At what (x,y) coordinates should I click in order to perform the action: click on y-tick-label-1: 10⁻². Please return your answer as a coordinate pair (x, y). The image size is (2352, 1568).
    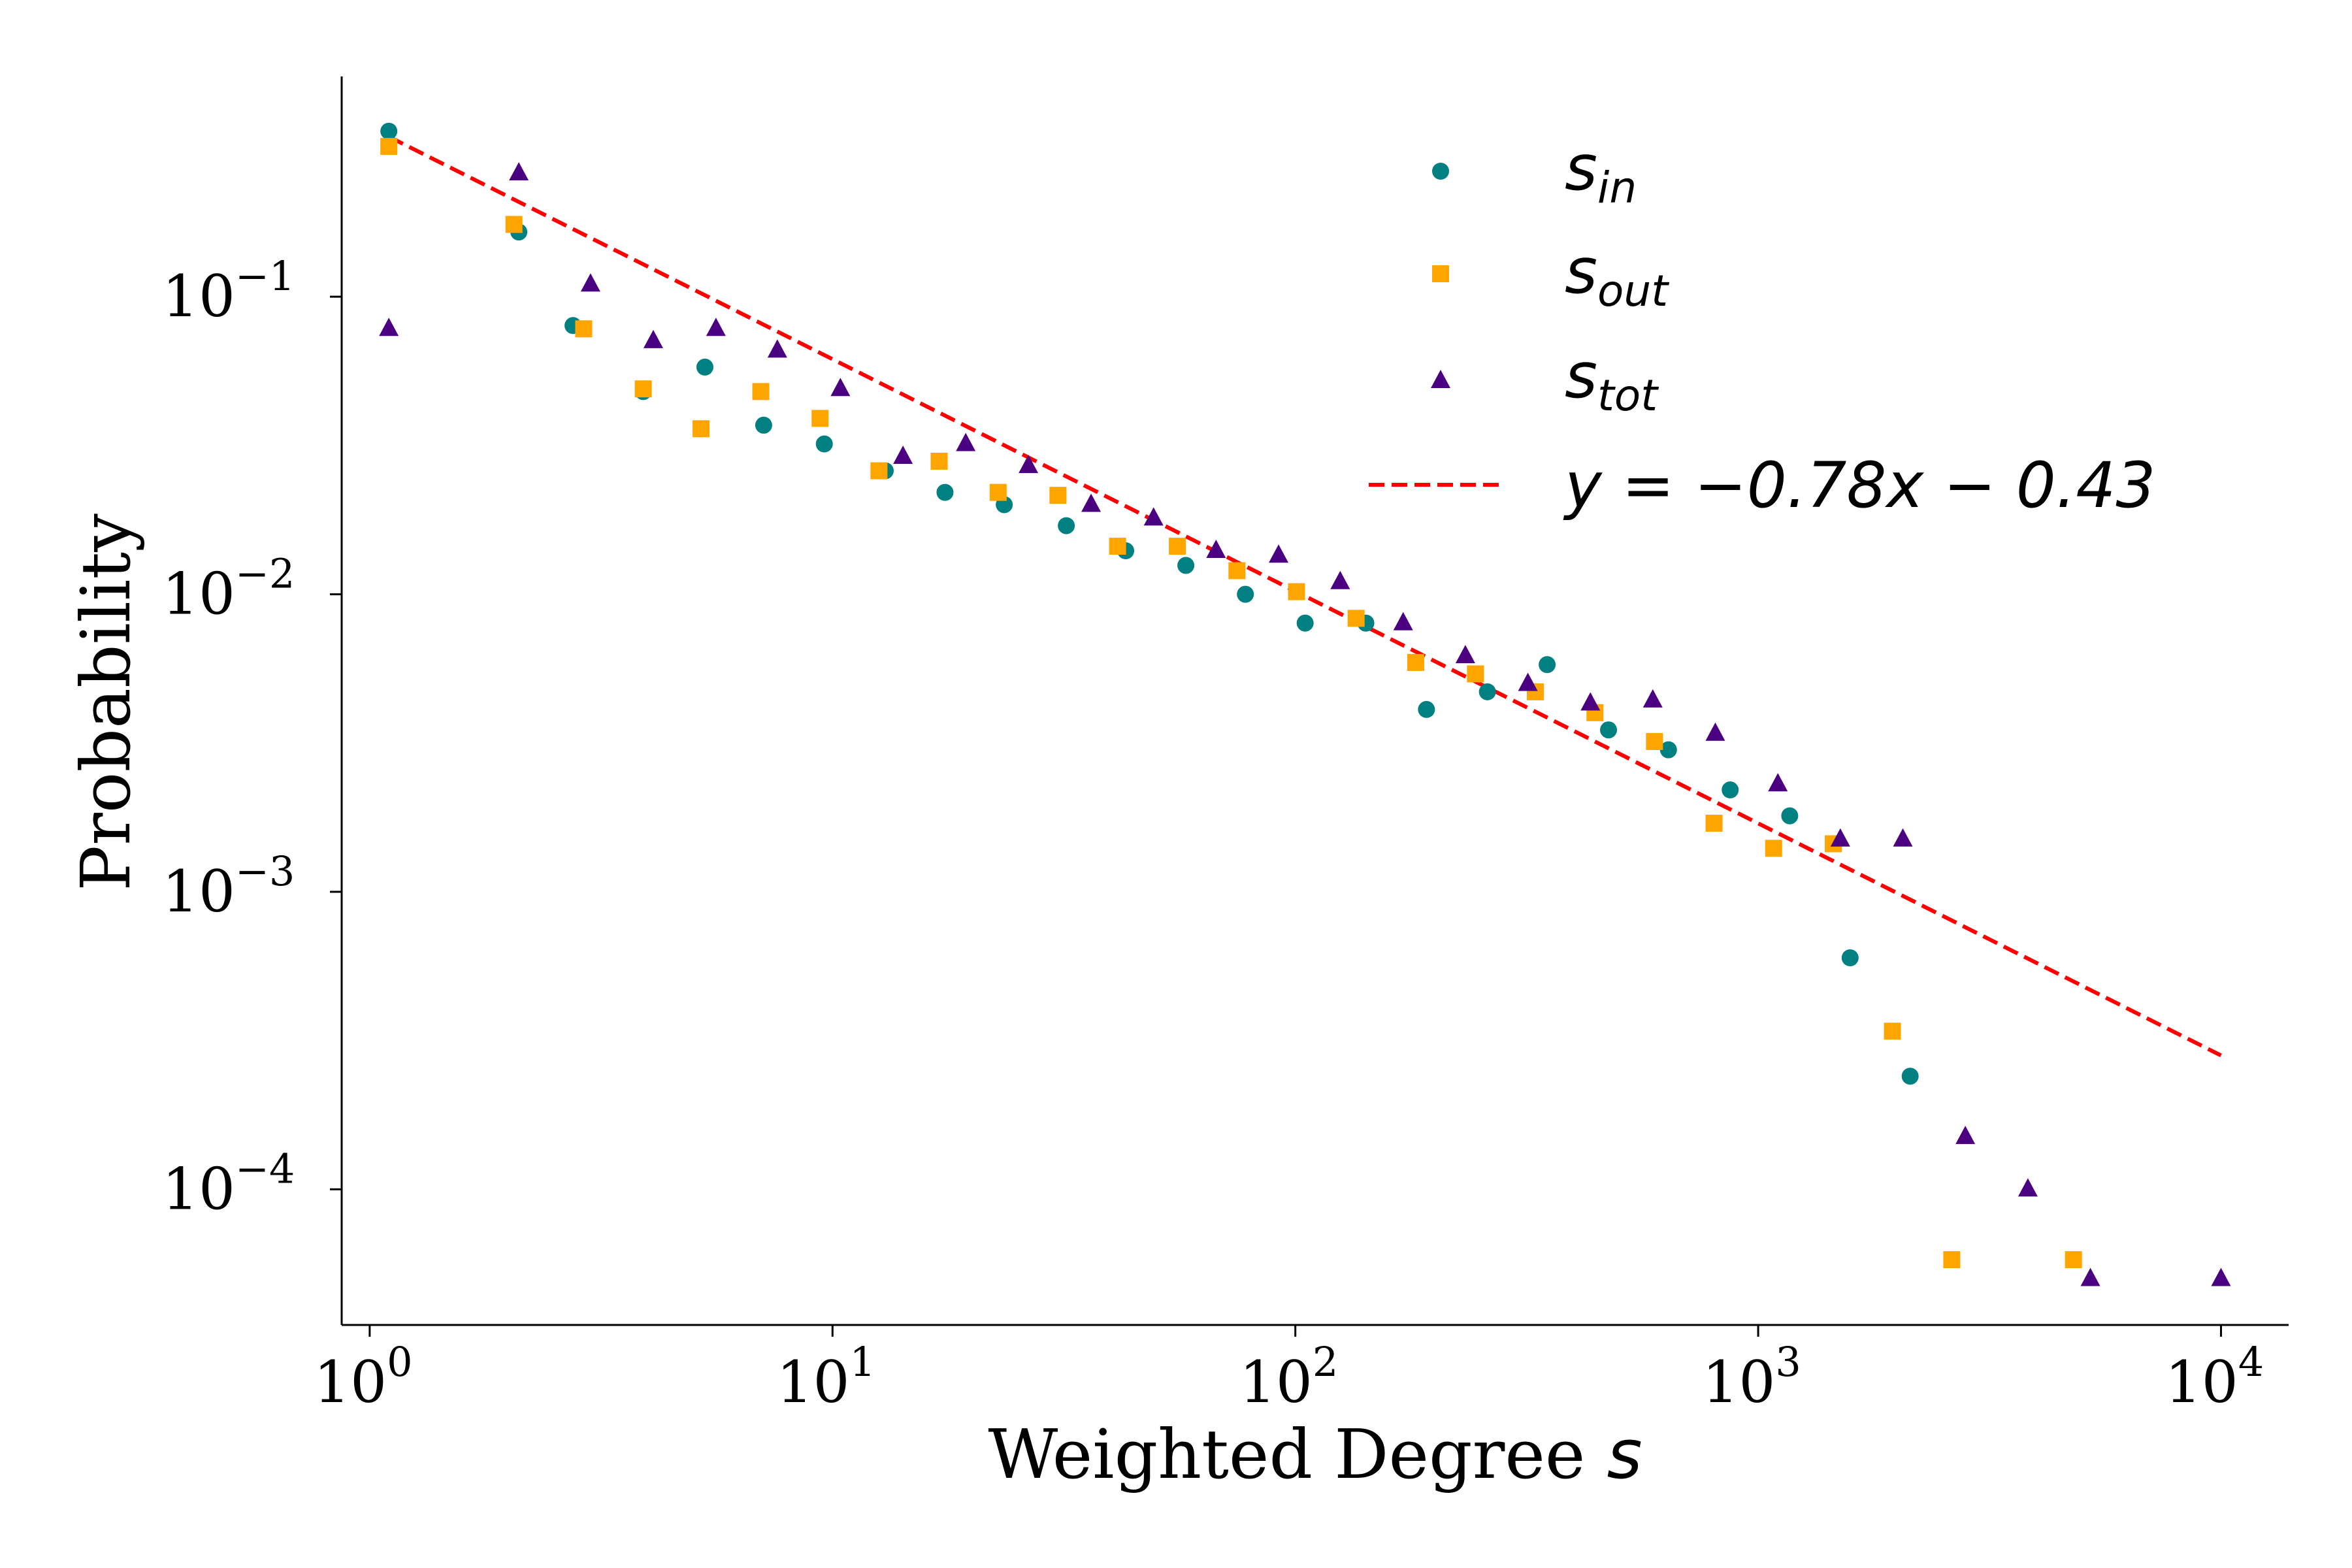
    Looking at the image, I should click on (228, 589).